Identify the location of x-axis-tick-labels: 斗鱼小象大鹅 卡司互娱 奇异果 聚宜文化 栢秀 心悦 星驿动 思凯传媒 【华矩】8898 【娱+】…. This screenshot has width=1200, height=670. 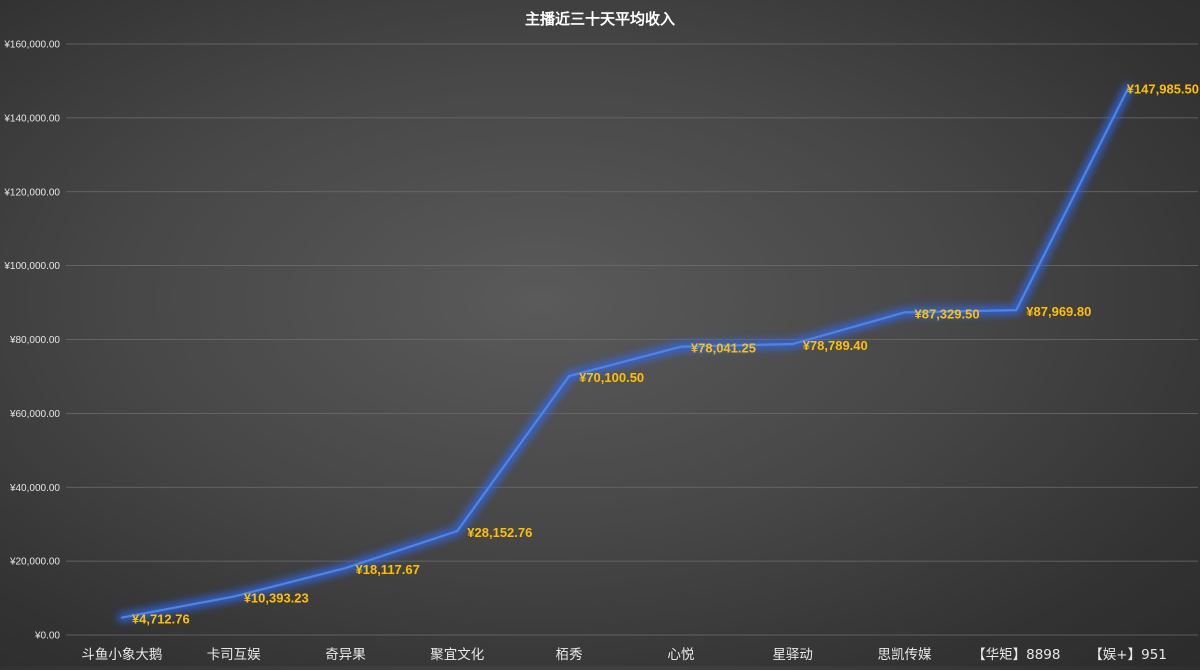
(623, 654).